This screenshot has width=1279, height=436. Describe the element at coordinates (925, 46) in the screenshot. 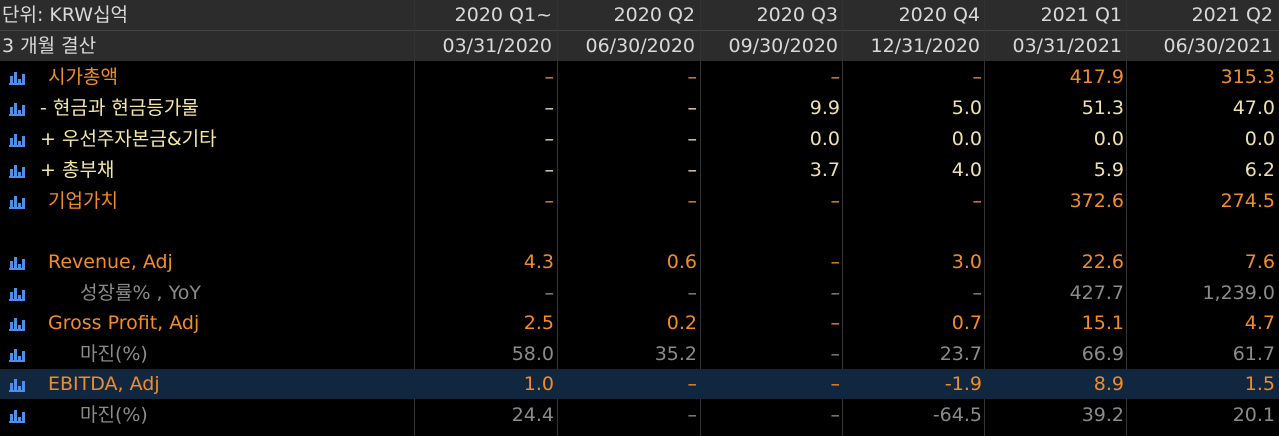

I see `column-date-3: 12/31/2020` at that location.